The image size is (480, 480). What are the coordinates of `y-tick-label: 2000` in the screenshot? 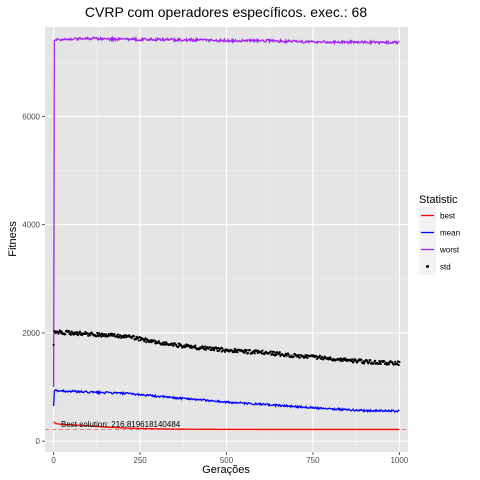 It's located at (31, 333).